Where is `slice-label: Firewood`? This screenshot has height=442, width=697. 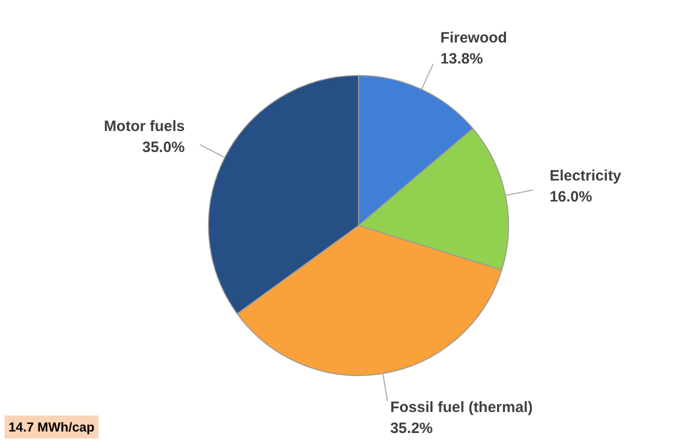 slice-label: Firewood is located at coordinates (474, 38).